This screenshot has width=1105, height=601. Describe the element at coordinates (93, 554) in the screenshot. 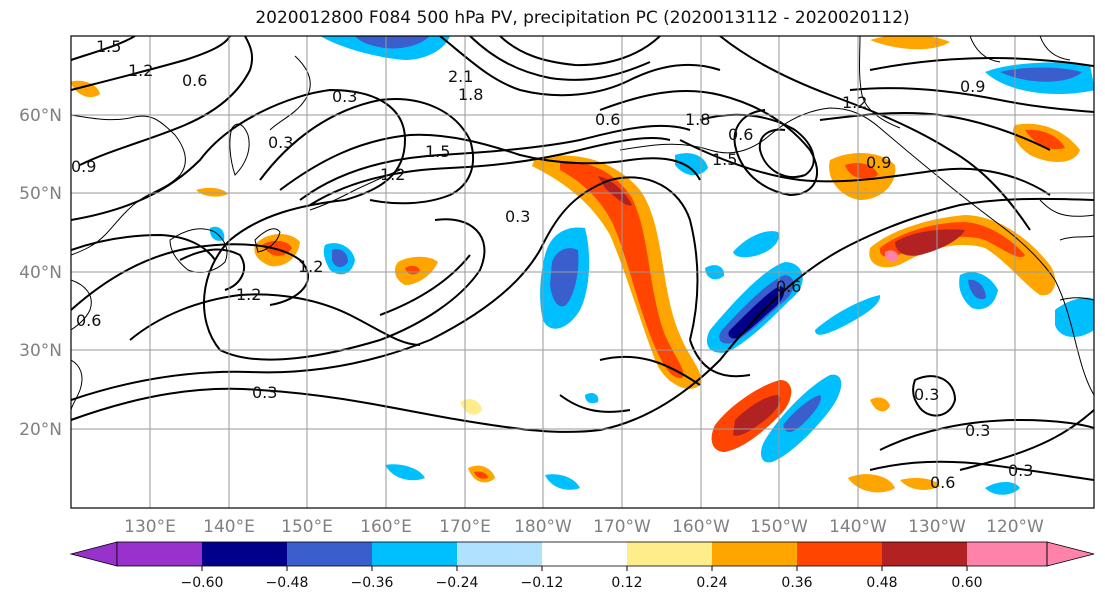

I see `colorbar-min-extension` at that location.